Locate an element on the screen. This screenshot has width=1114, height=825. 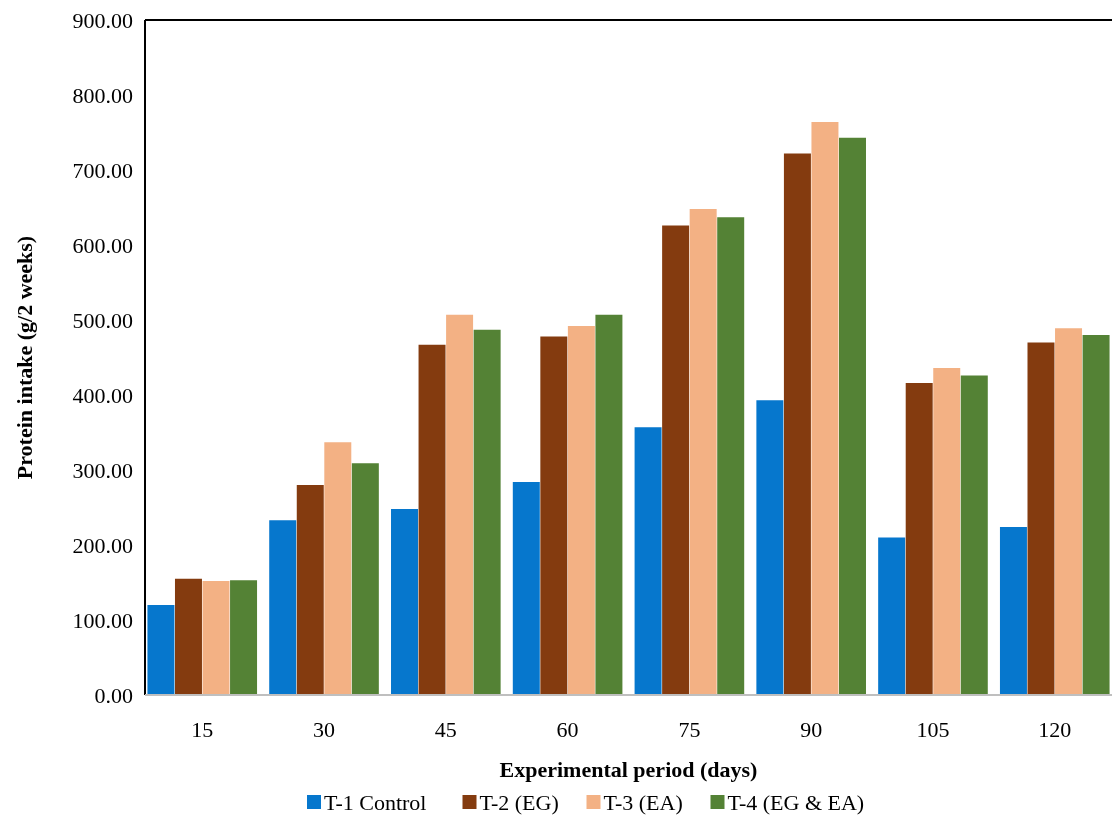
x-tick-label: 60 is located at coordinates (567, 729).